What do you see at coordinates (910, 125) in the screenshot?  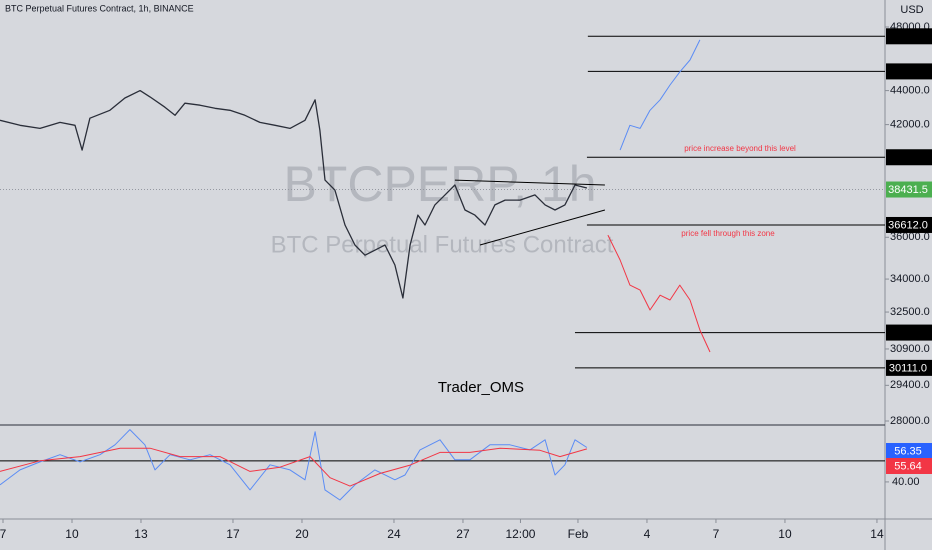 I see `y-tick-label: 42000.0` at bounding box center [910, 125].